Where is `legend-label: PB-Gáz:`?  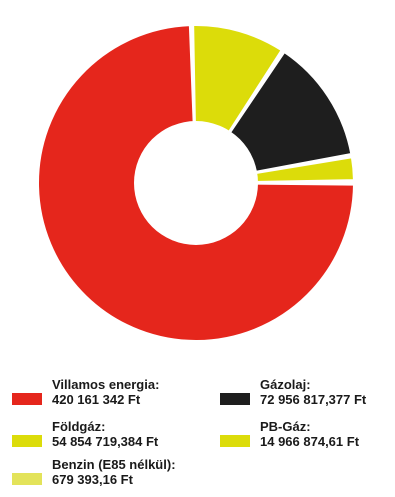 legend-label: PB-Gáz: is located at coordinates (285, 426).